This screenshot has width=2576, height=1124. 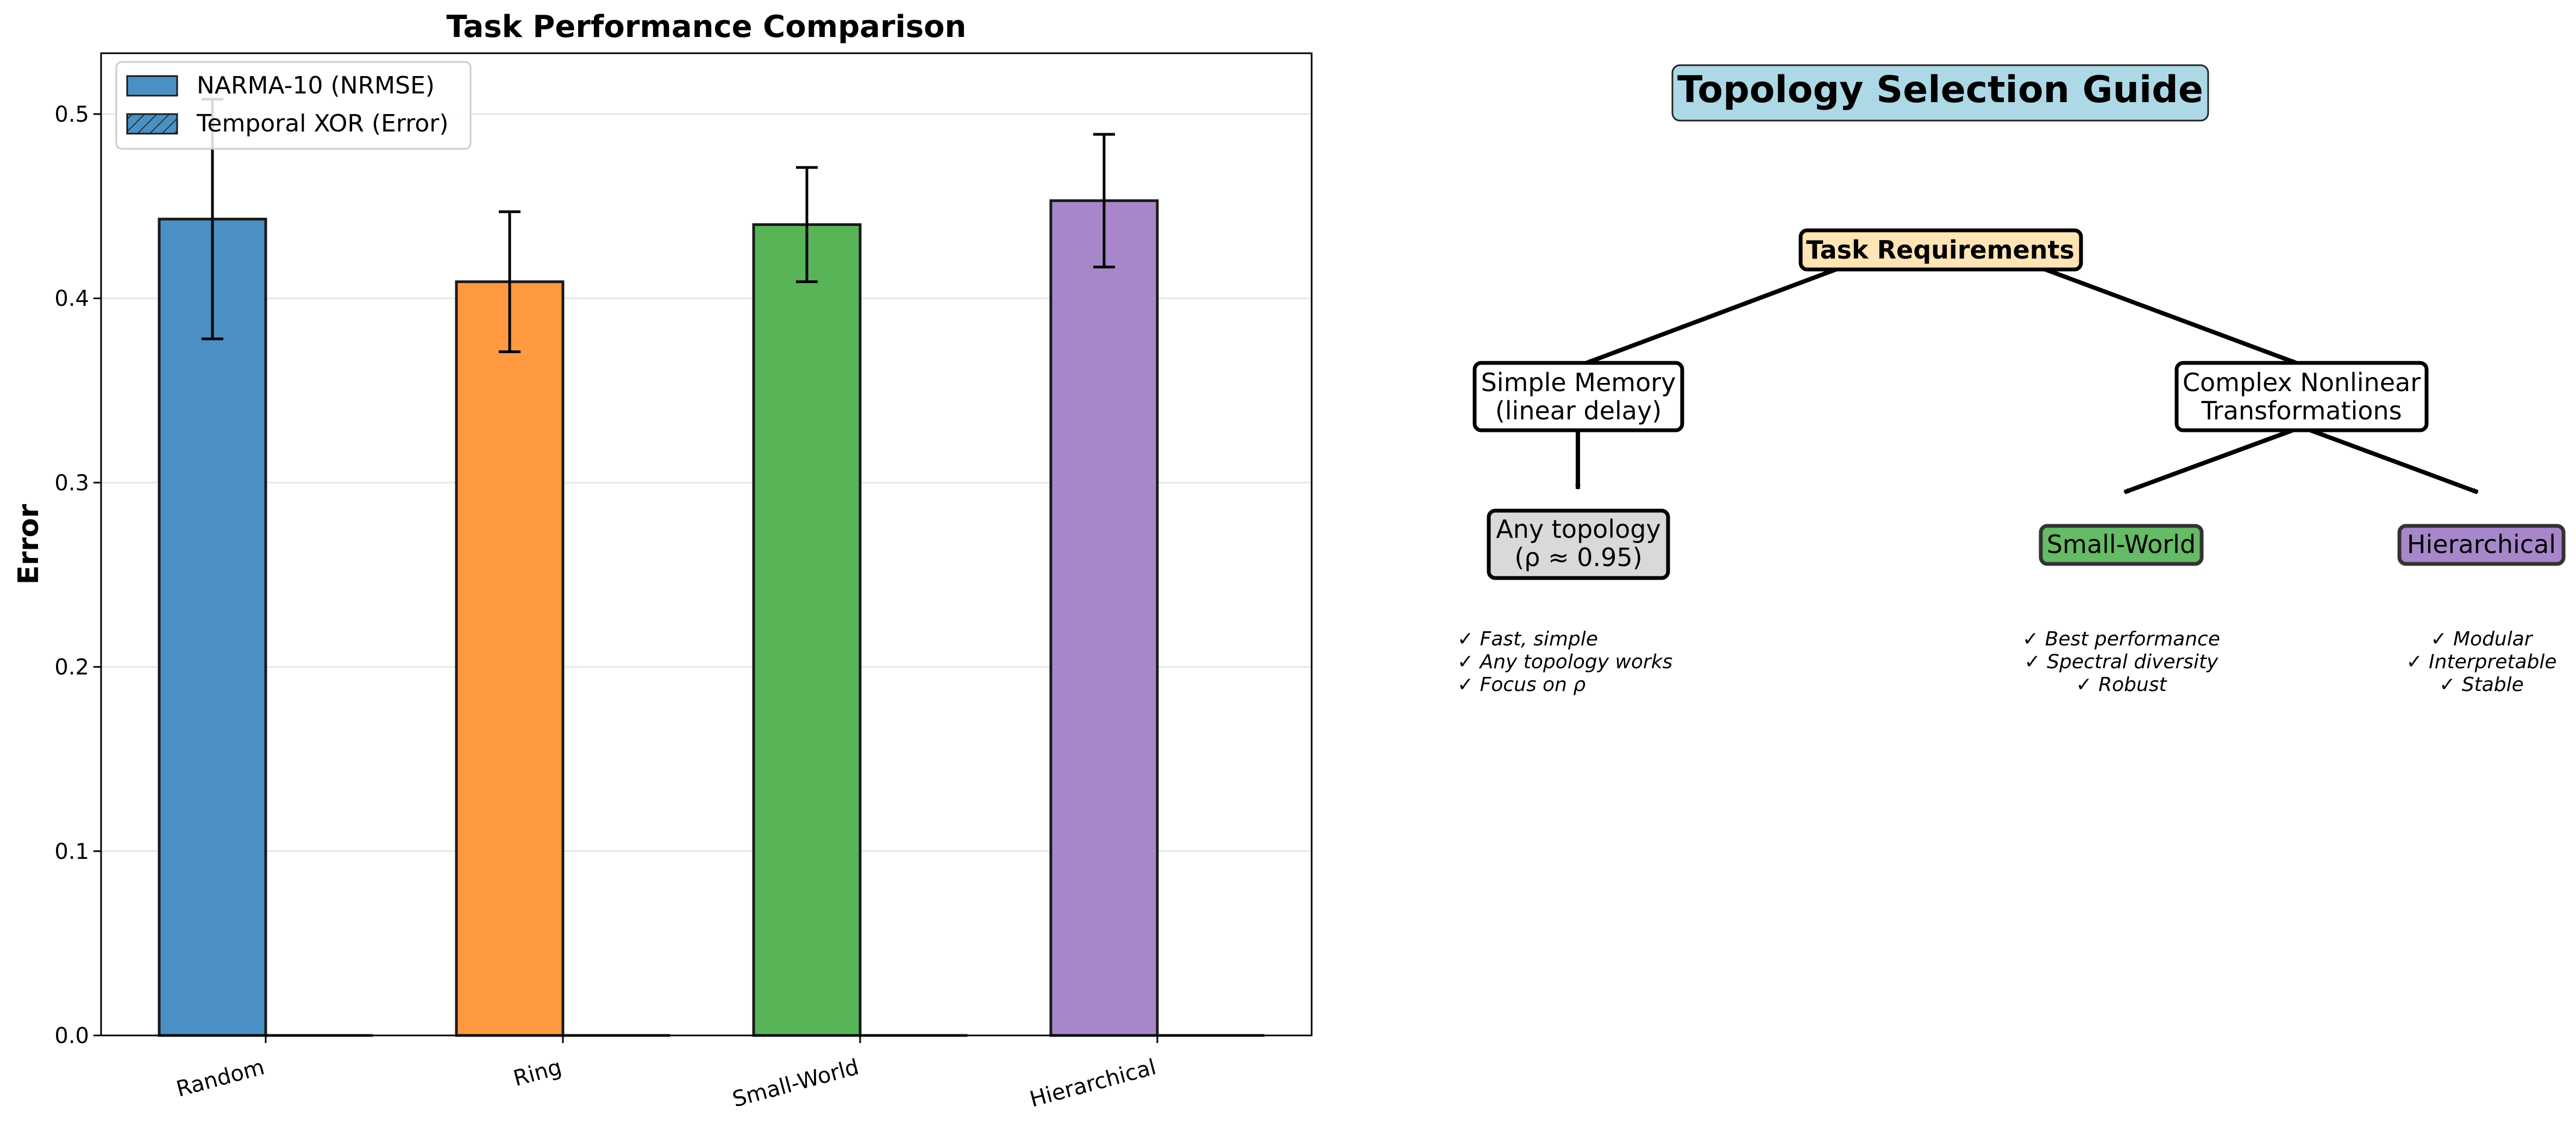 I want to click on bar-narma-random, so click(x=212, y=627).